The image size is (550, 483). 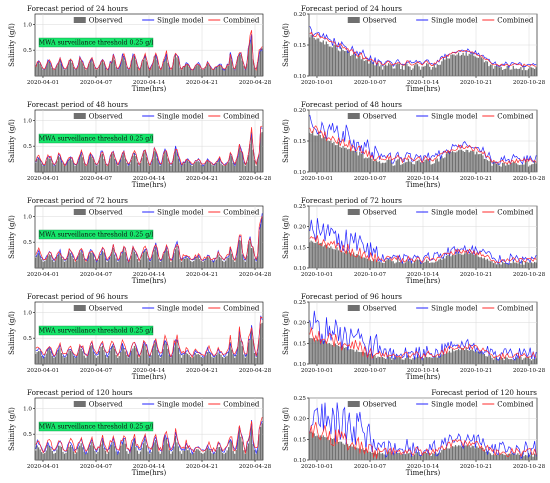 What do you see at coordinates (351, 104) in the screenshot?
I see `plot-title: Forecast period of 48 hours` at bounding box center [351, 104].